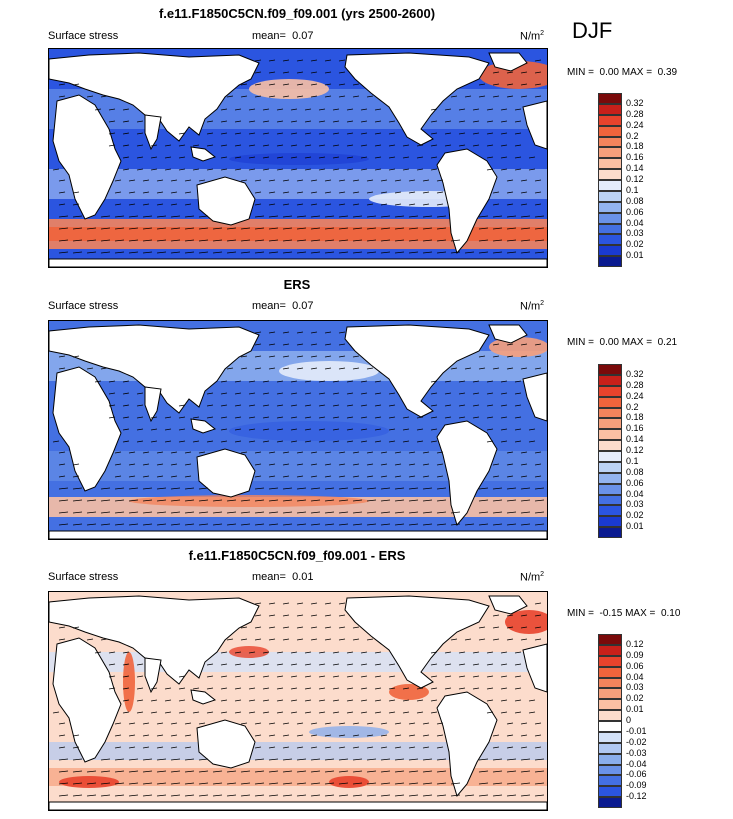 The image size is (733, 819). I want to click on colorbar-tick-label: 0.02, so click(635, 244).